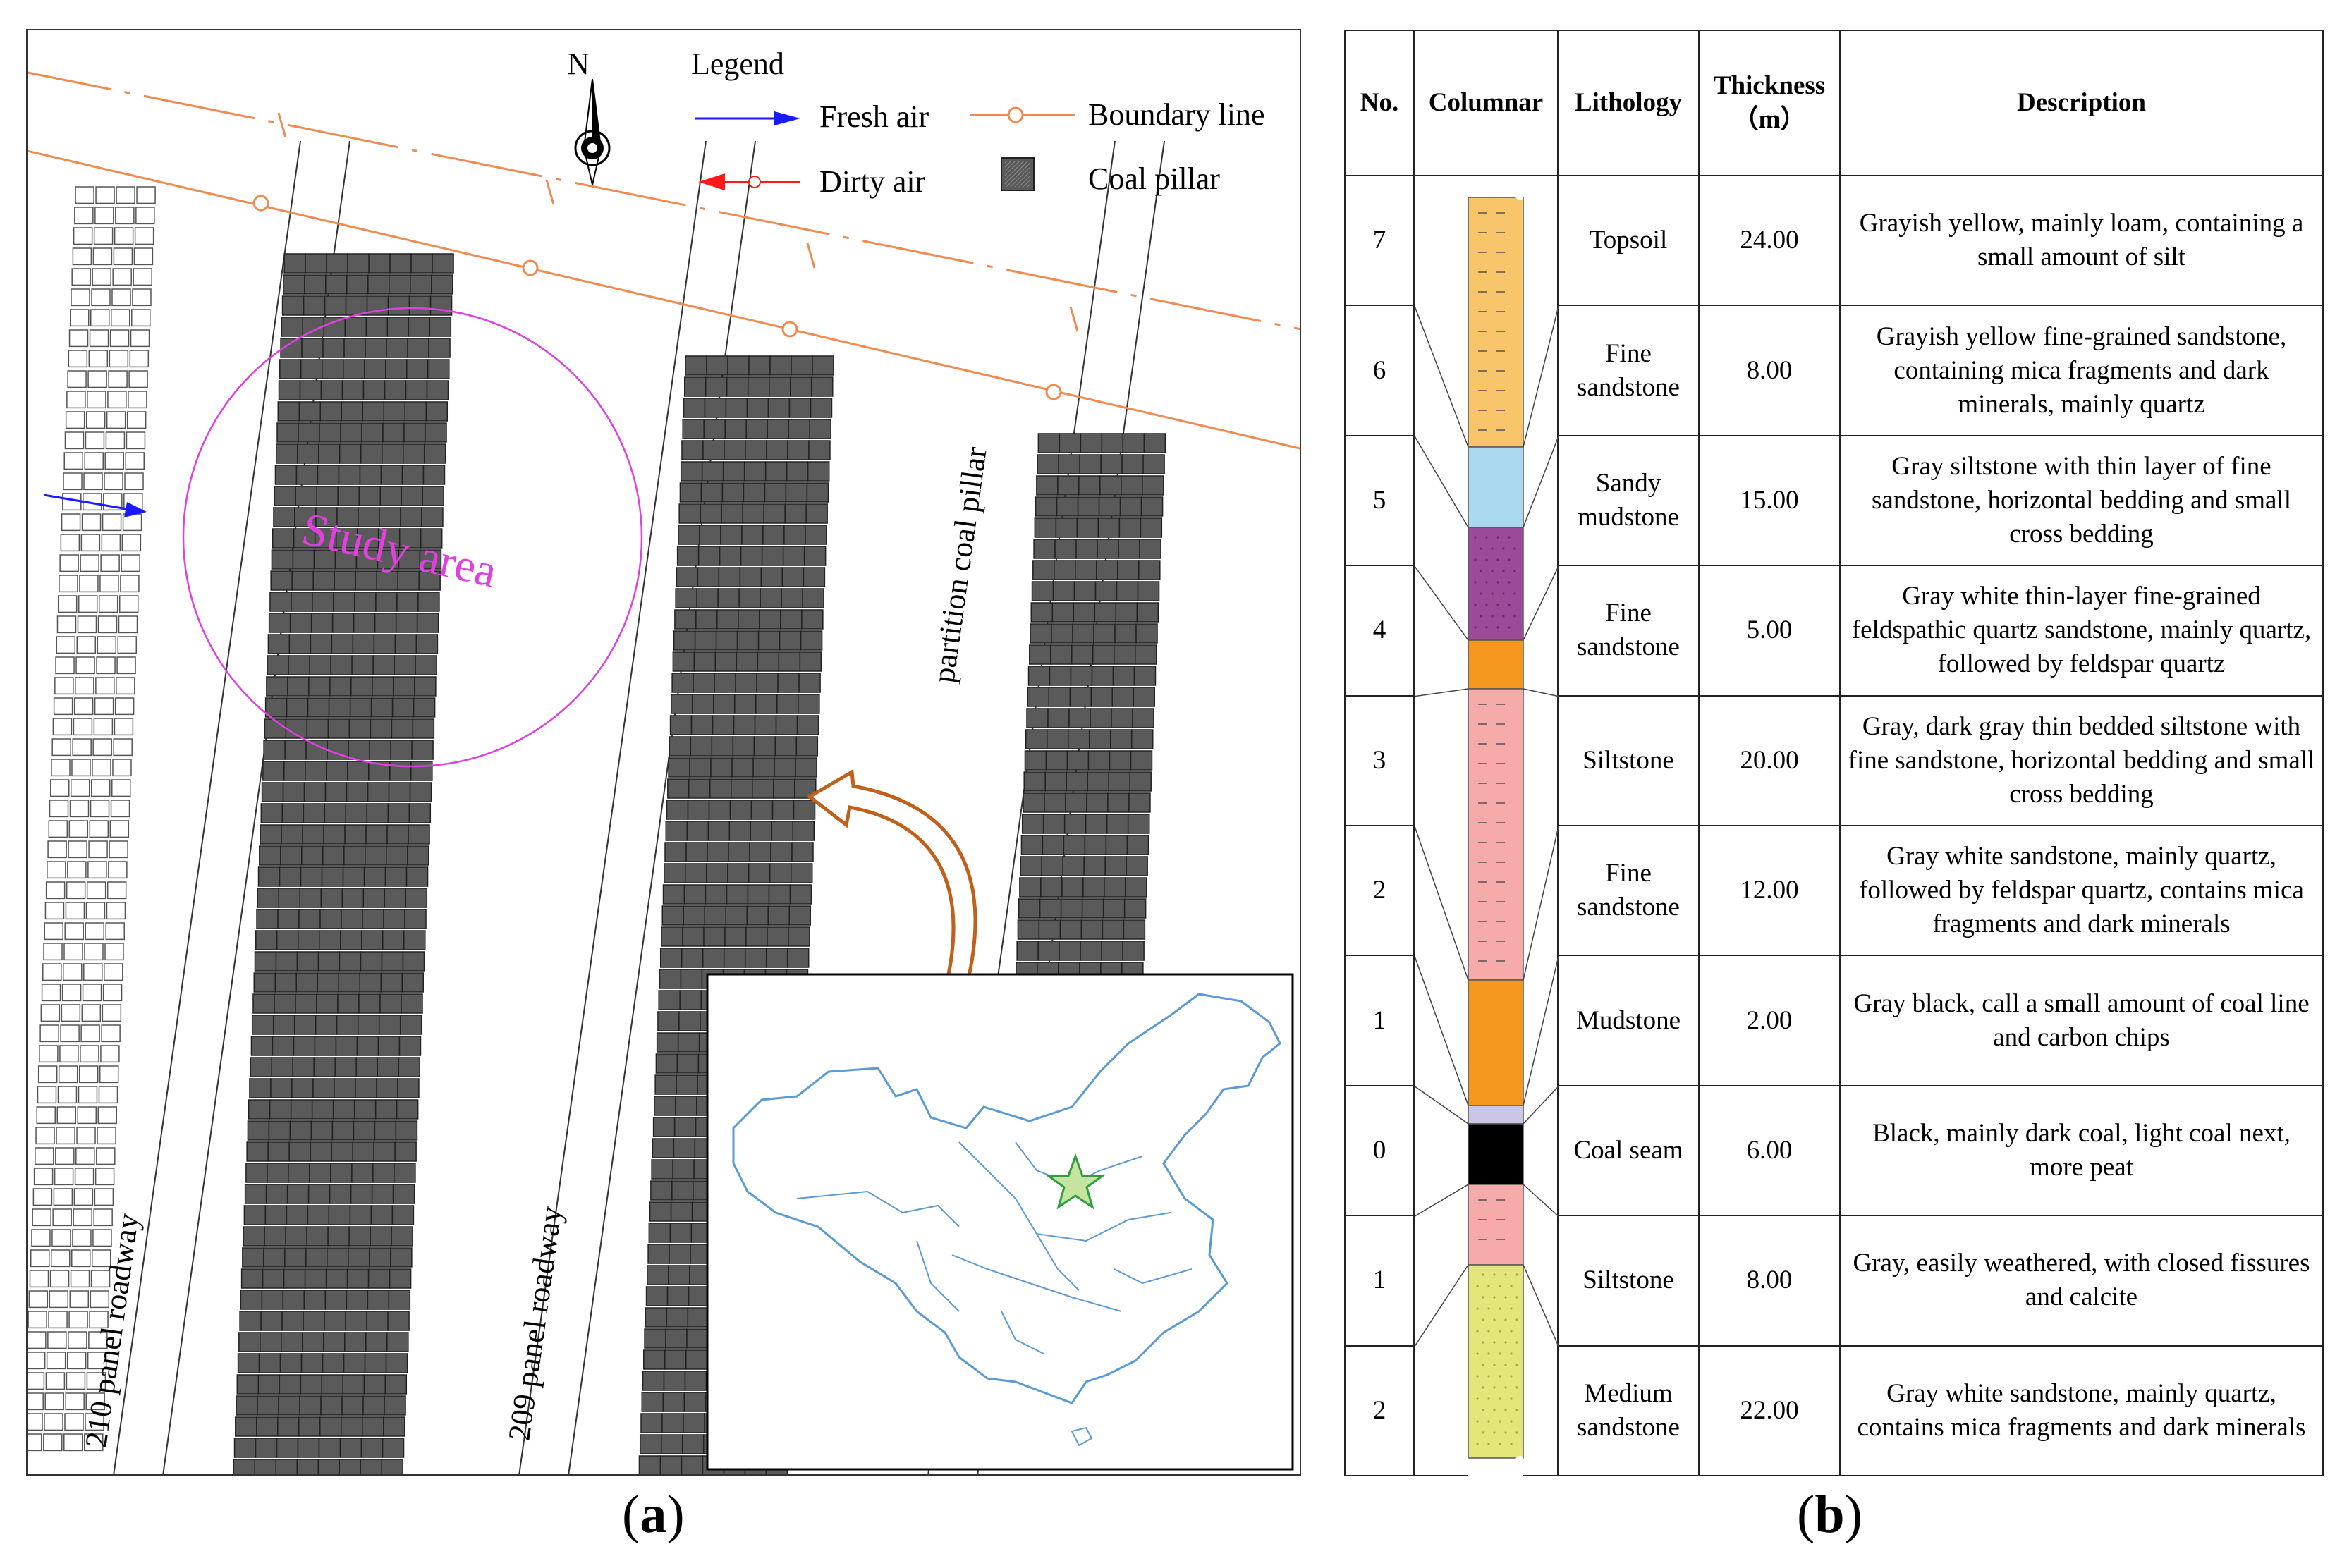 This screenshot has width=2342, height=1568. What do you see at coordinates (1487, 826) in the screenshot?
I see `stratigraphic-column` at bounding box center [1487, 826].